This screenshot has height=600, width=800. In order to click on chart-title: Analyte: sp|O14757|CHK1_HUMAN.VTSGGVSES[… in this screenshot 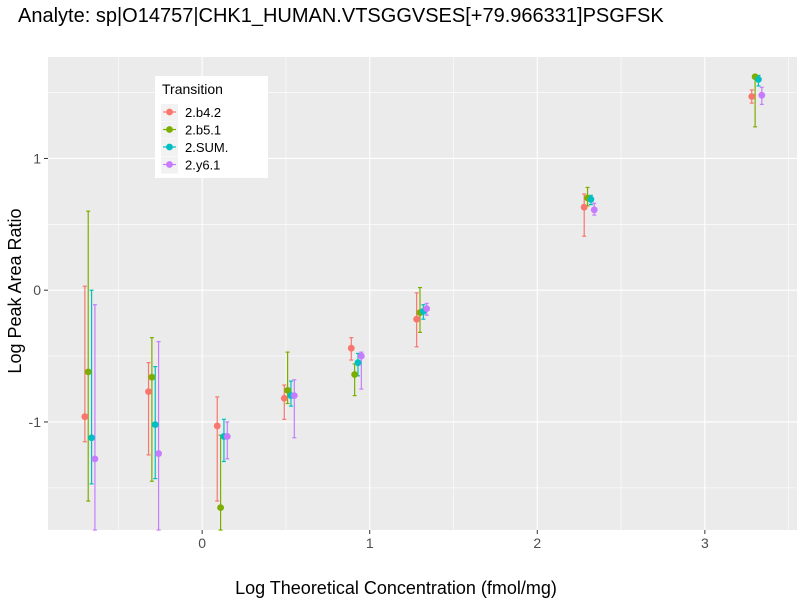, I will do `click(341, 16)`.